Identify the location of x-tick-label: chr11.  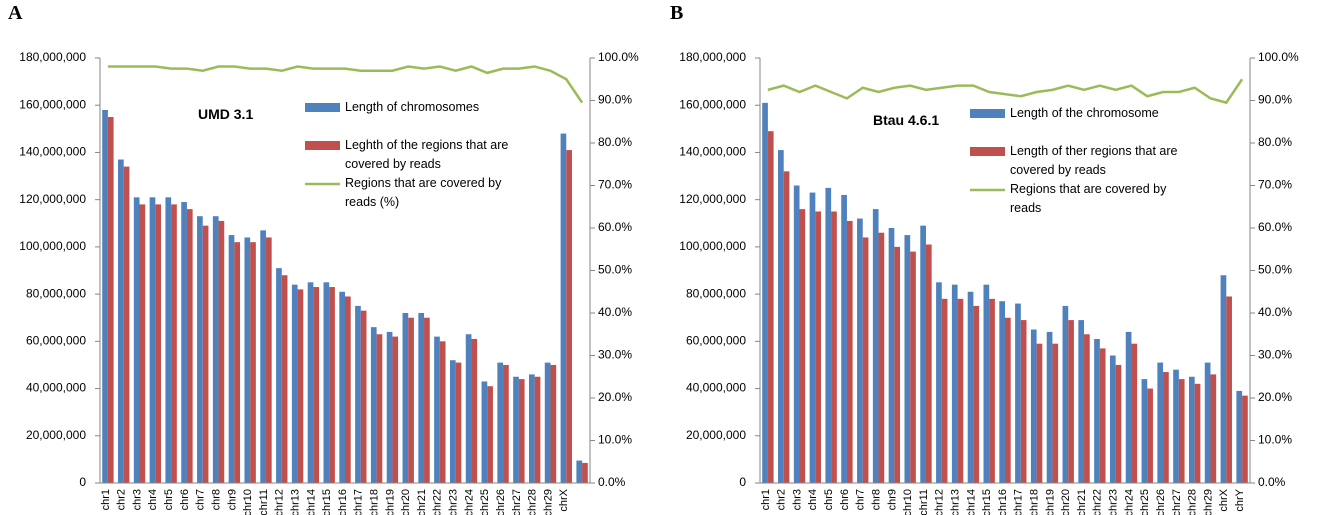
(264, 502).